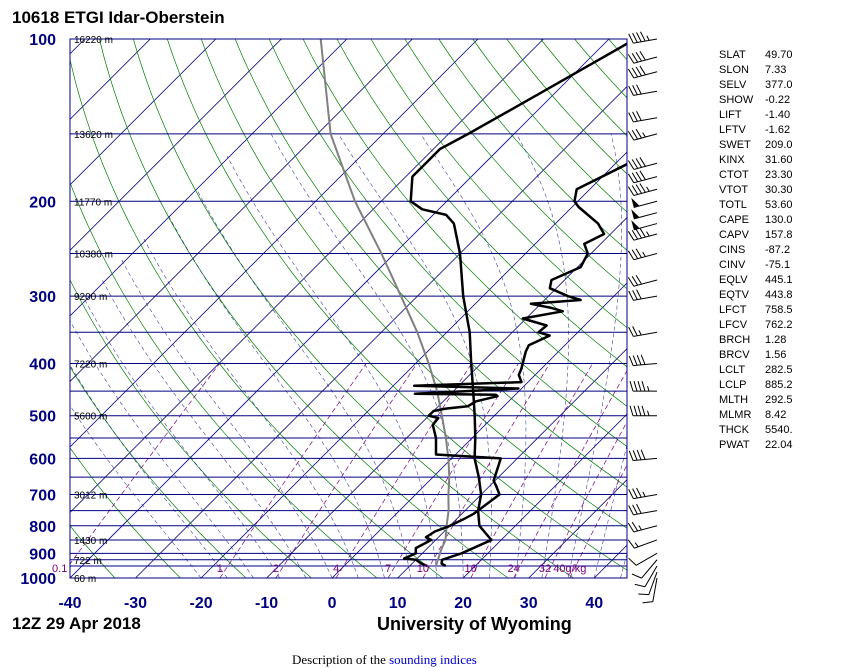  Describe the element at coordinates (787, 415) in the screenshot. I see `index-value: 8.42` at that location.